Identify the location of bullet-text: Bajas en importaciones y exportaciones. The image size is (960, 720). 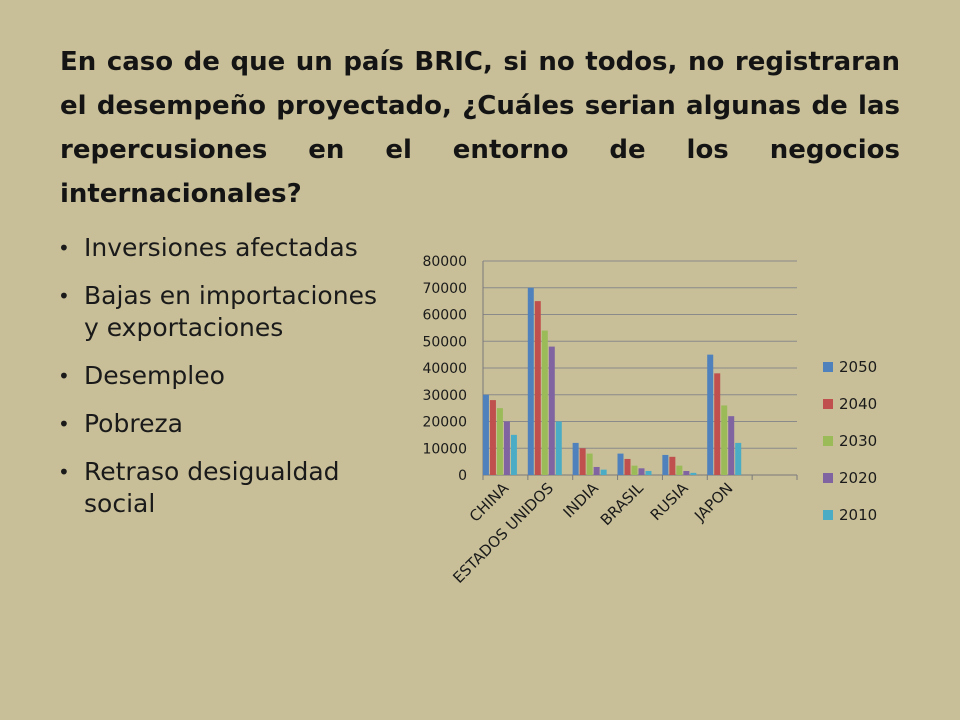
(230, 311).